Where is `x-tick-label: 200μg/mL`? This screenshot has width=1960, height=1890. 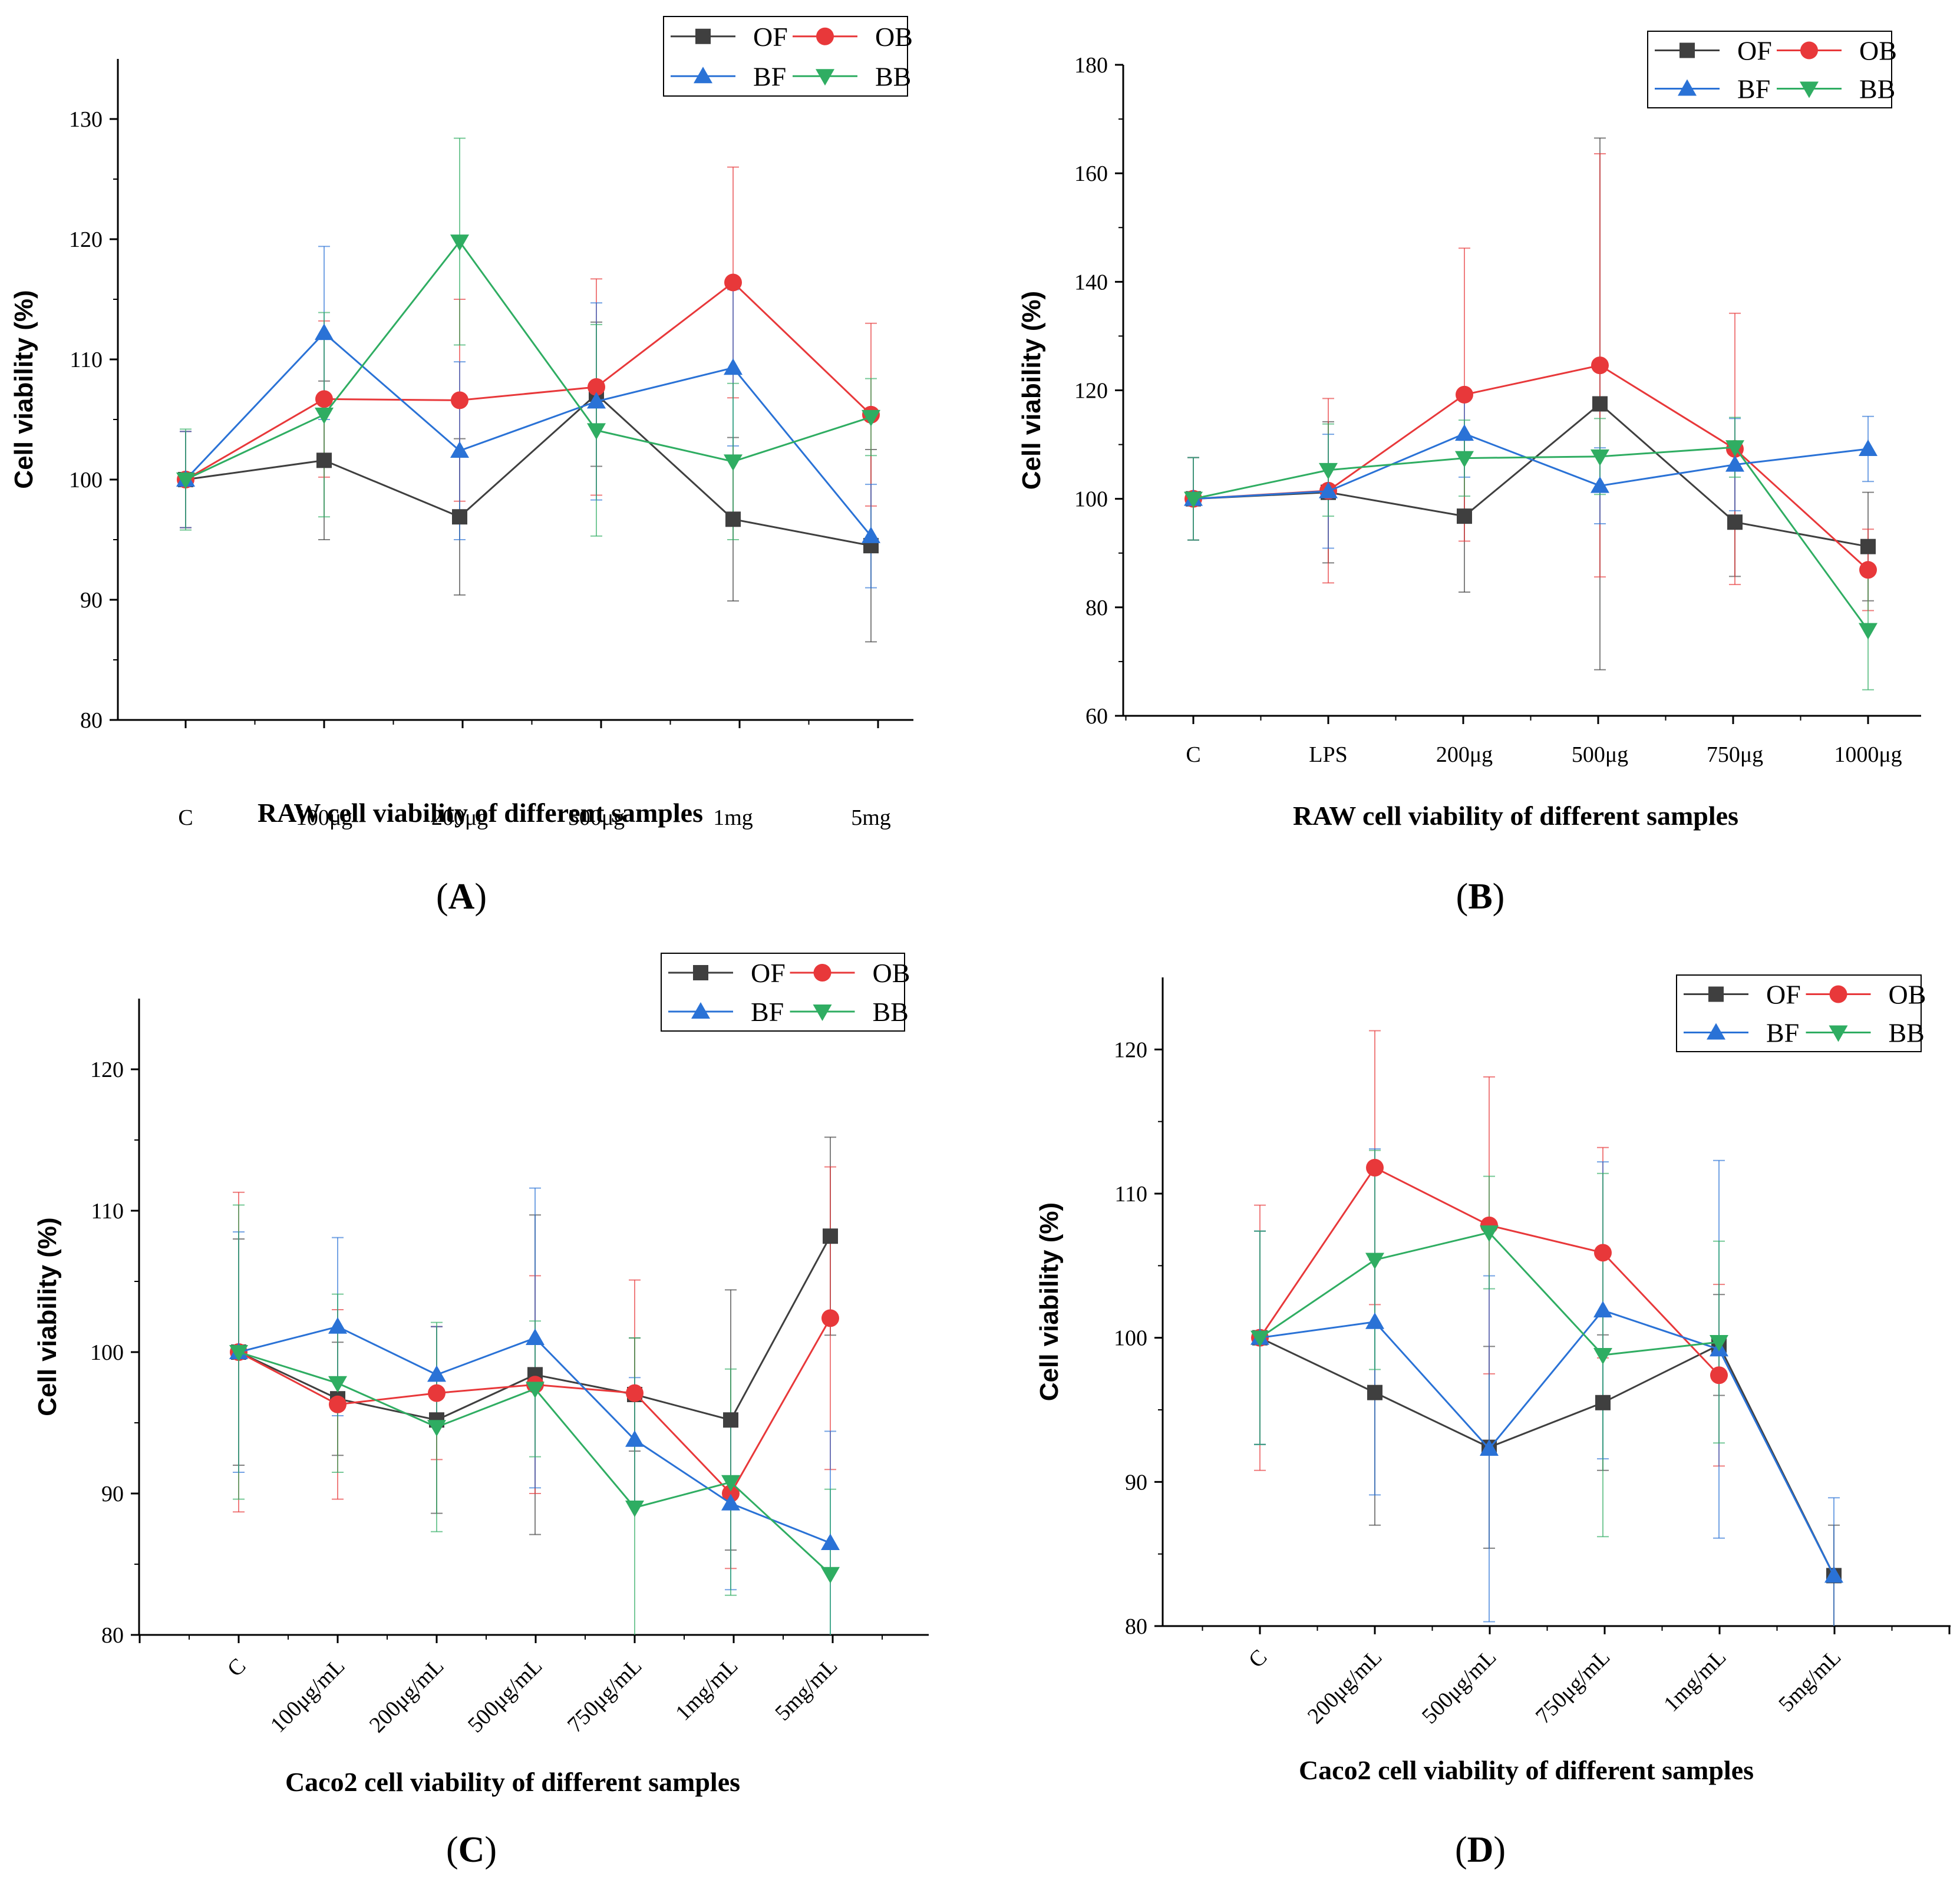
x-tick-label: 200μg/mL is located at coordinates (407, 1696).